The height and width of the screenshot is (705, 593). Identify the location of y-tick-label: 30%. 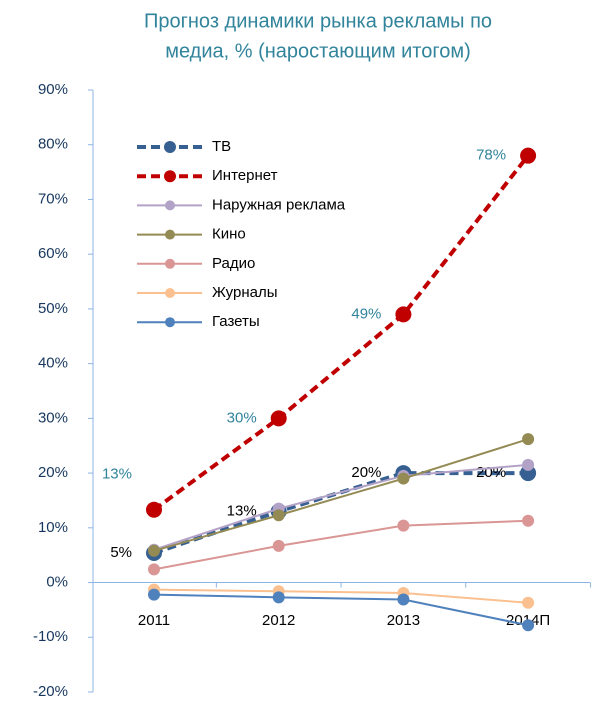
(53, 417).